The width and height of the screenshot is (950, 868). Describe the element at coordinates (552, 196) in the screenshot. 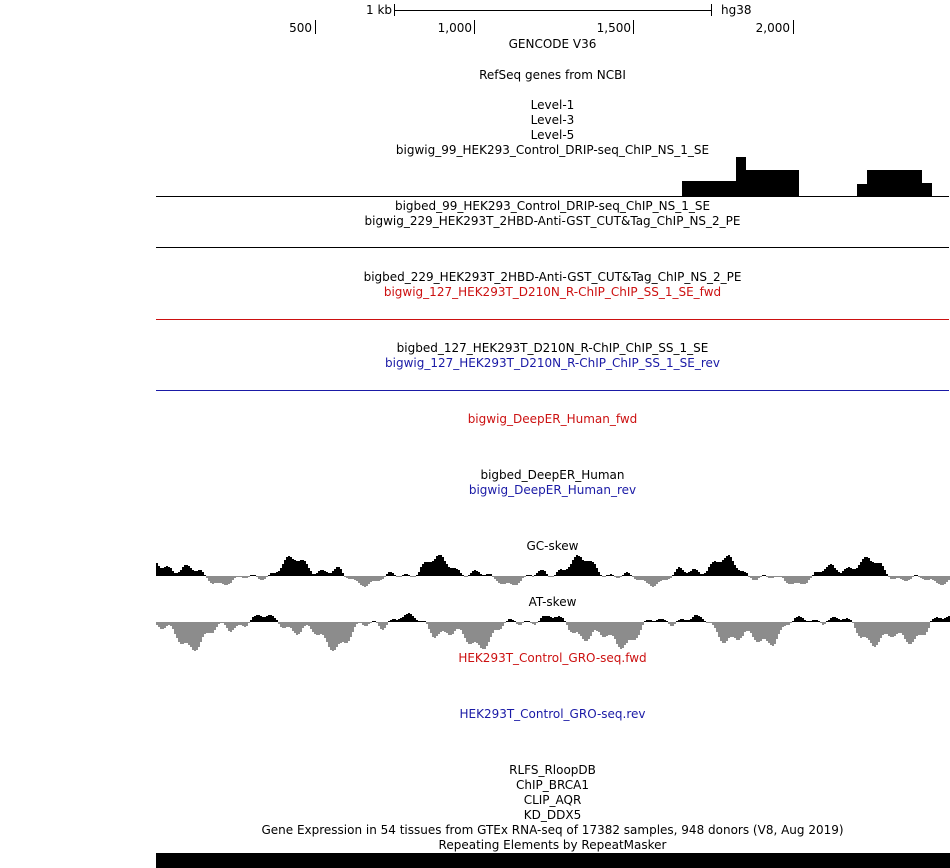

I see `drip-seq-baseline` at that location.